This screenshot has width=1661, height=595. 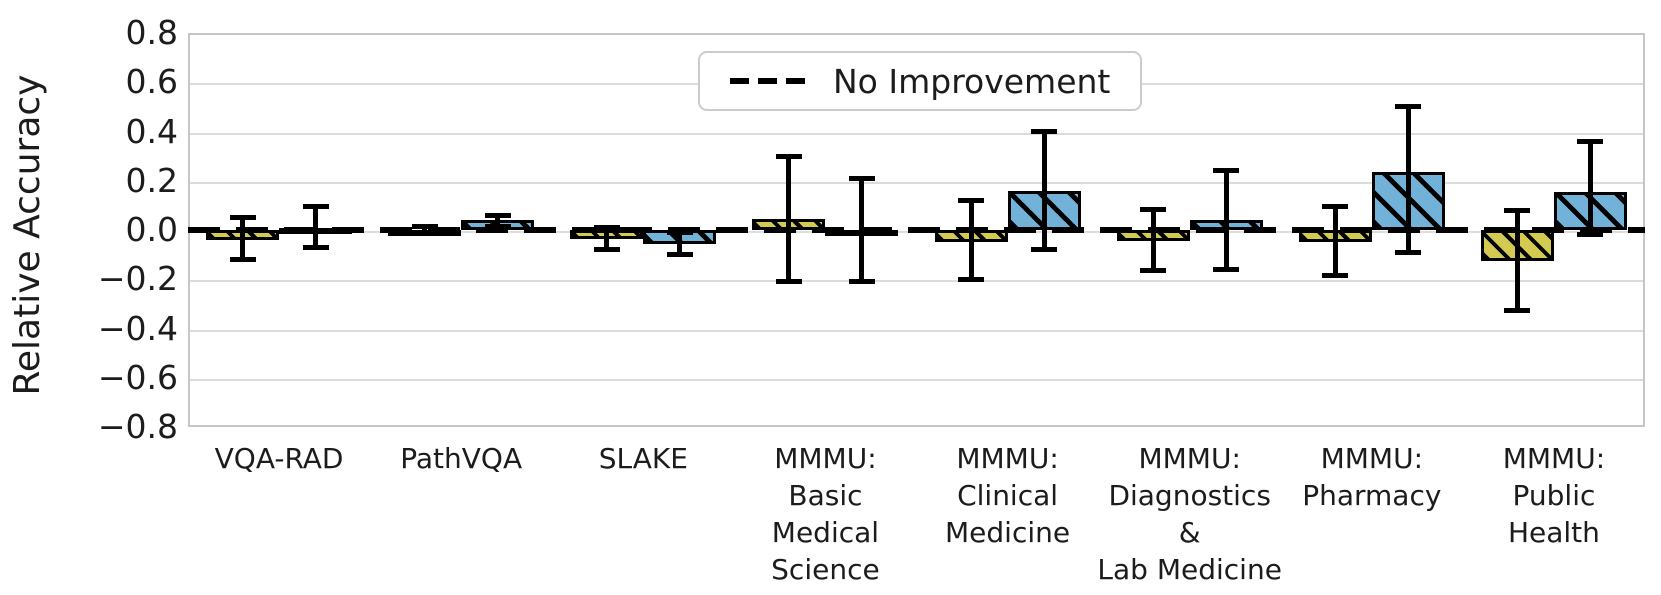 I want to click on y-axis-label: Relative Accuracy, so click(x=27, y=235).